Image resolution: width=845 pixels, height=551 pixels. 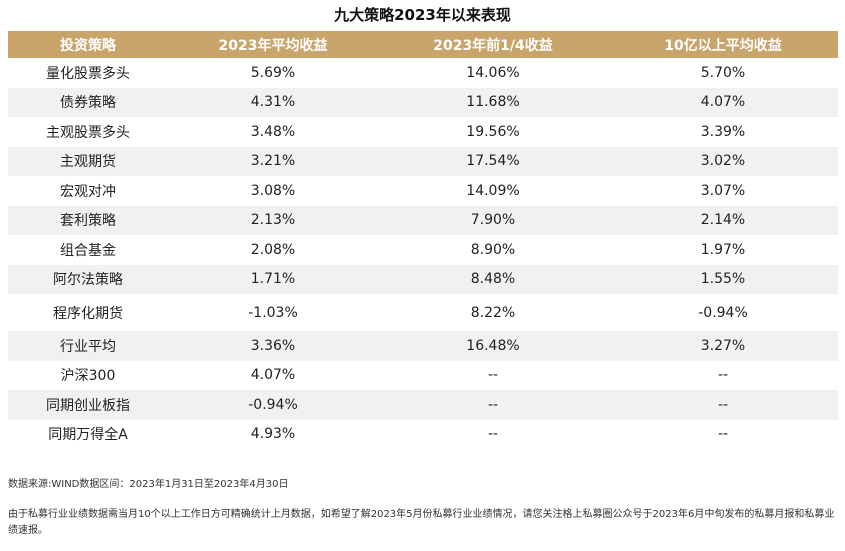 I want to click on cell-value: 8.90%, so click(x=493, y=250).